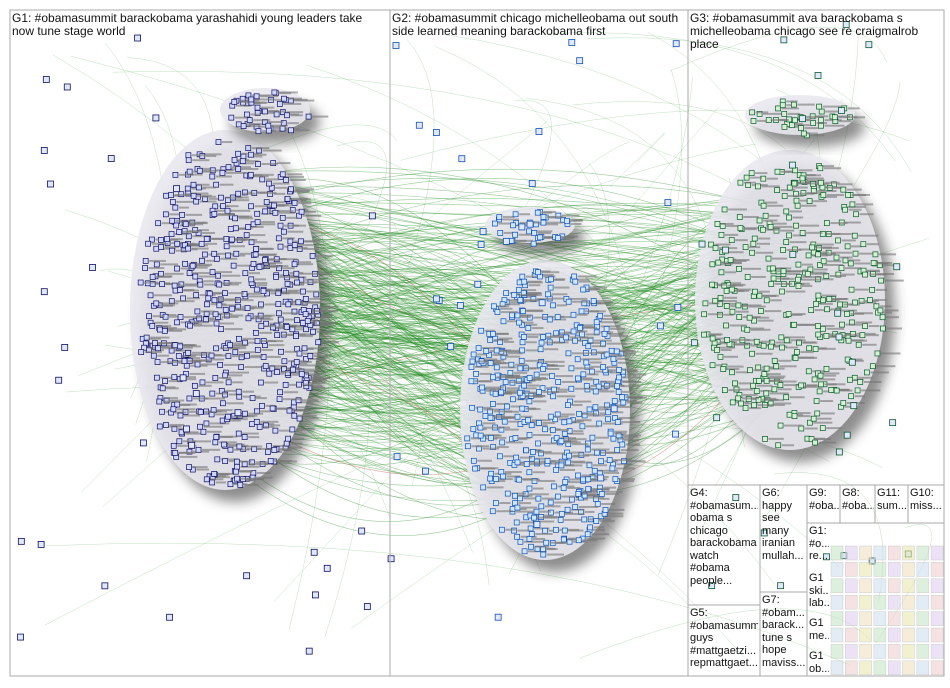 The image size is (950, 688). What do you see at coordinates (407, 192) in the screenshot?
I see `edge` at bounding box center [407, 192].